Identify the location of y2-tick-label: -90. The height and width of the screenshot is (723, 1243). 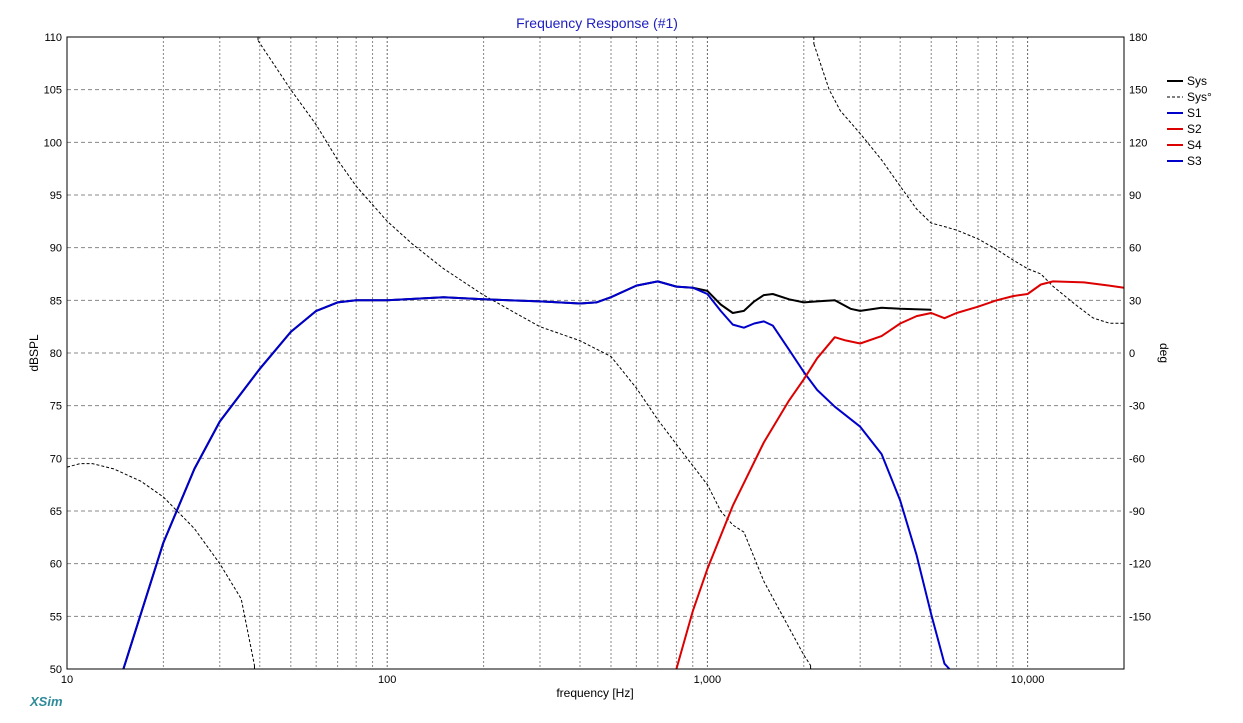
(1137, 512).